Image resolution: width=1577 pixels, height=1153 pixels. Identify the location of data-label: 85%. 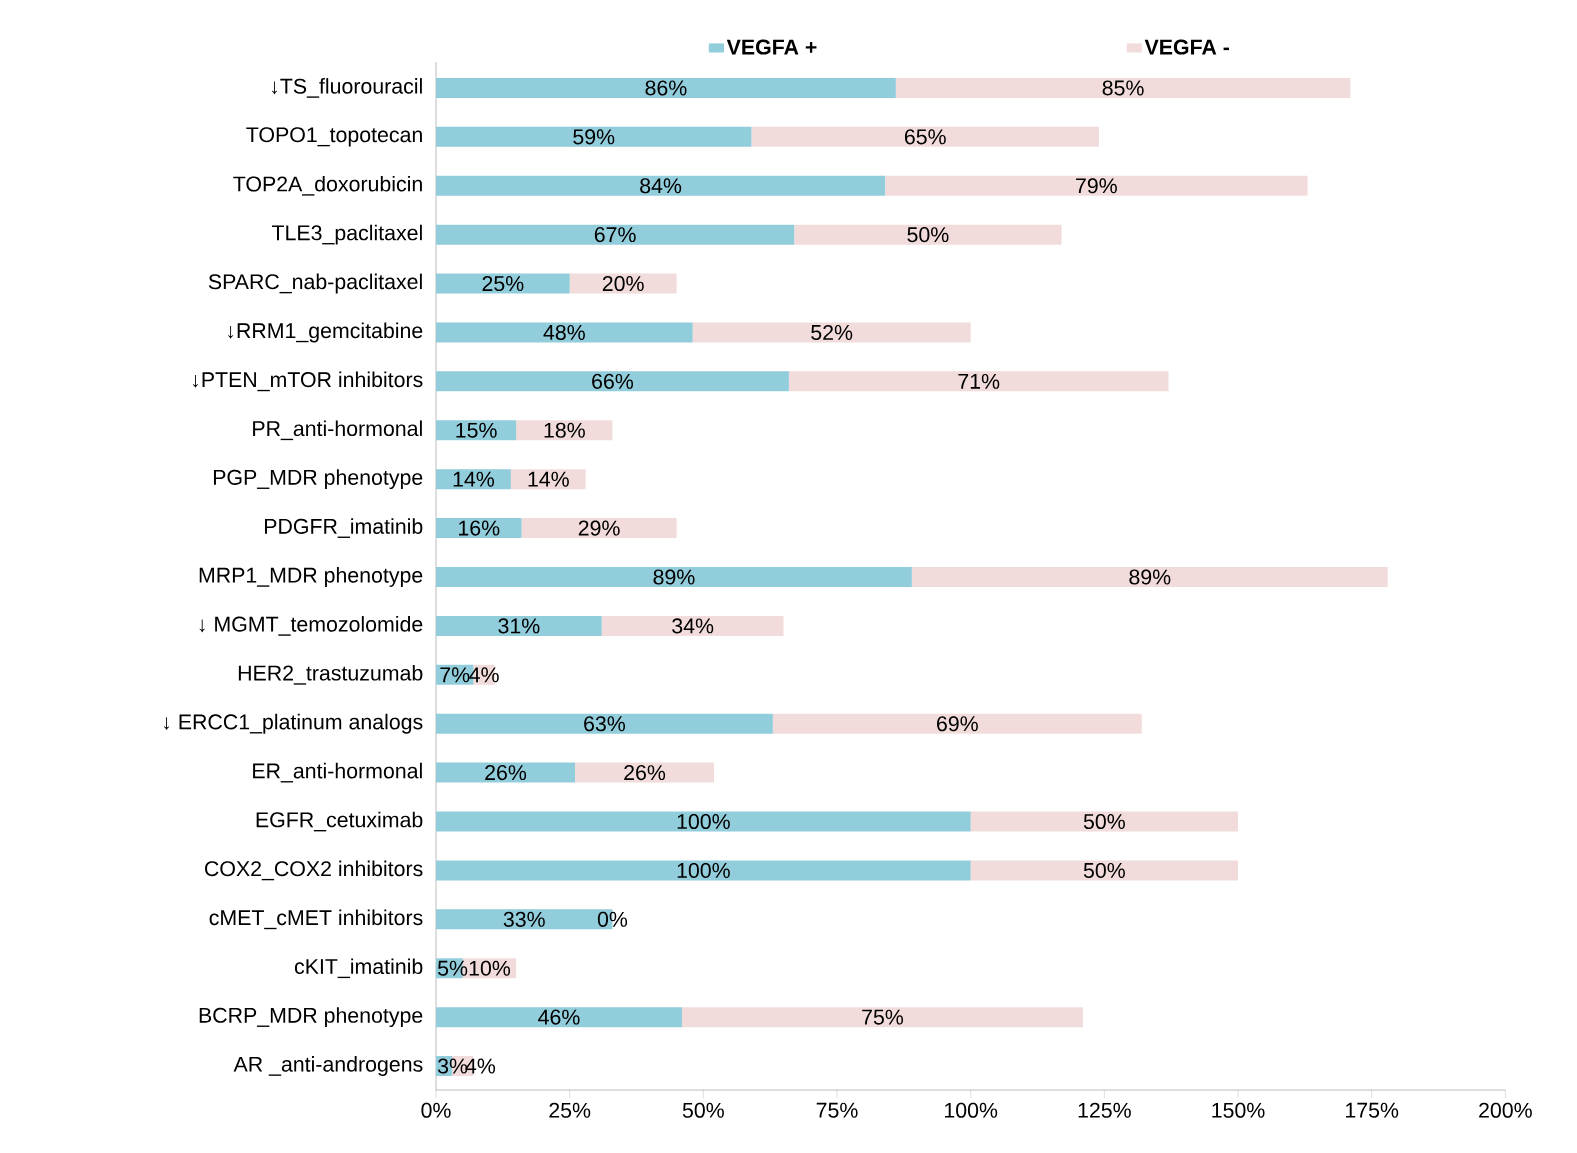
(1123, 88).